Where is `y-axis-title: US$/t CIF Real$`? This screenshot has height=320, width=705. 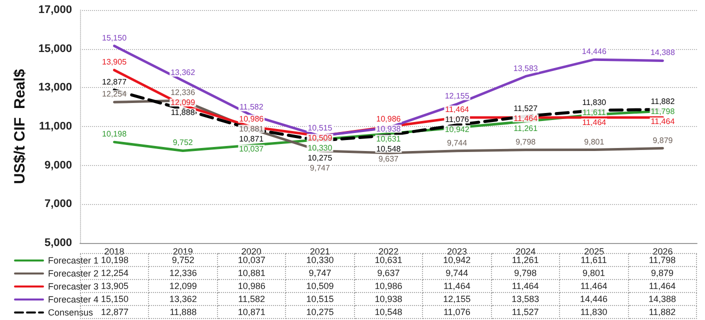
y-axis-title: US$/t CIF Real$ is located at coordinates (19, 126).